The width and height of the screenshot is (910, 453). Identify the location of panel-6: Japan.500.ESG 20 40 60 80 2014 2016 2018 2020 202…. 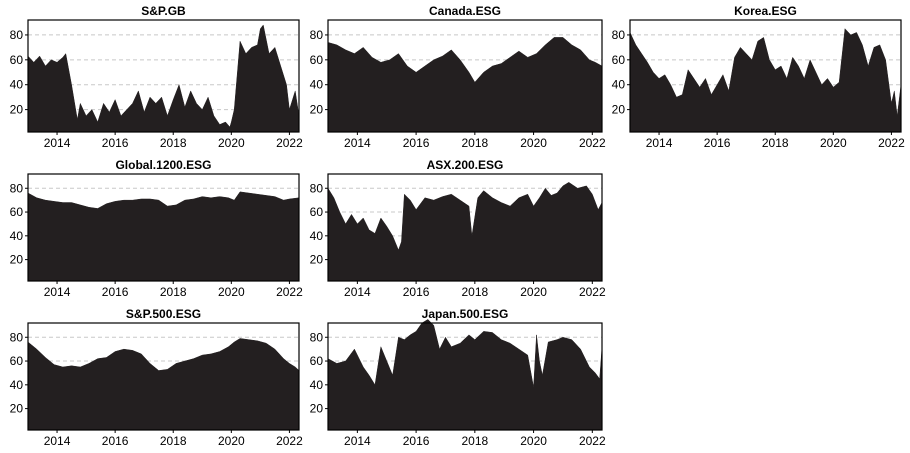
(458, 377).